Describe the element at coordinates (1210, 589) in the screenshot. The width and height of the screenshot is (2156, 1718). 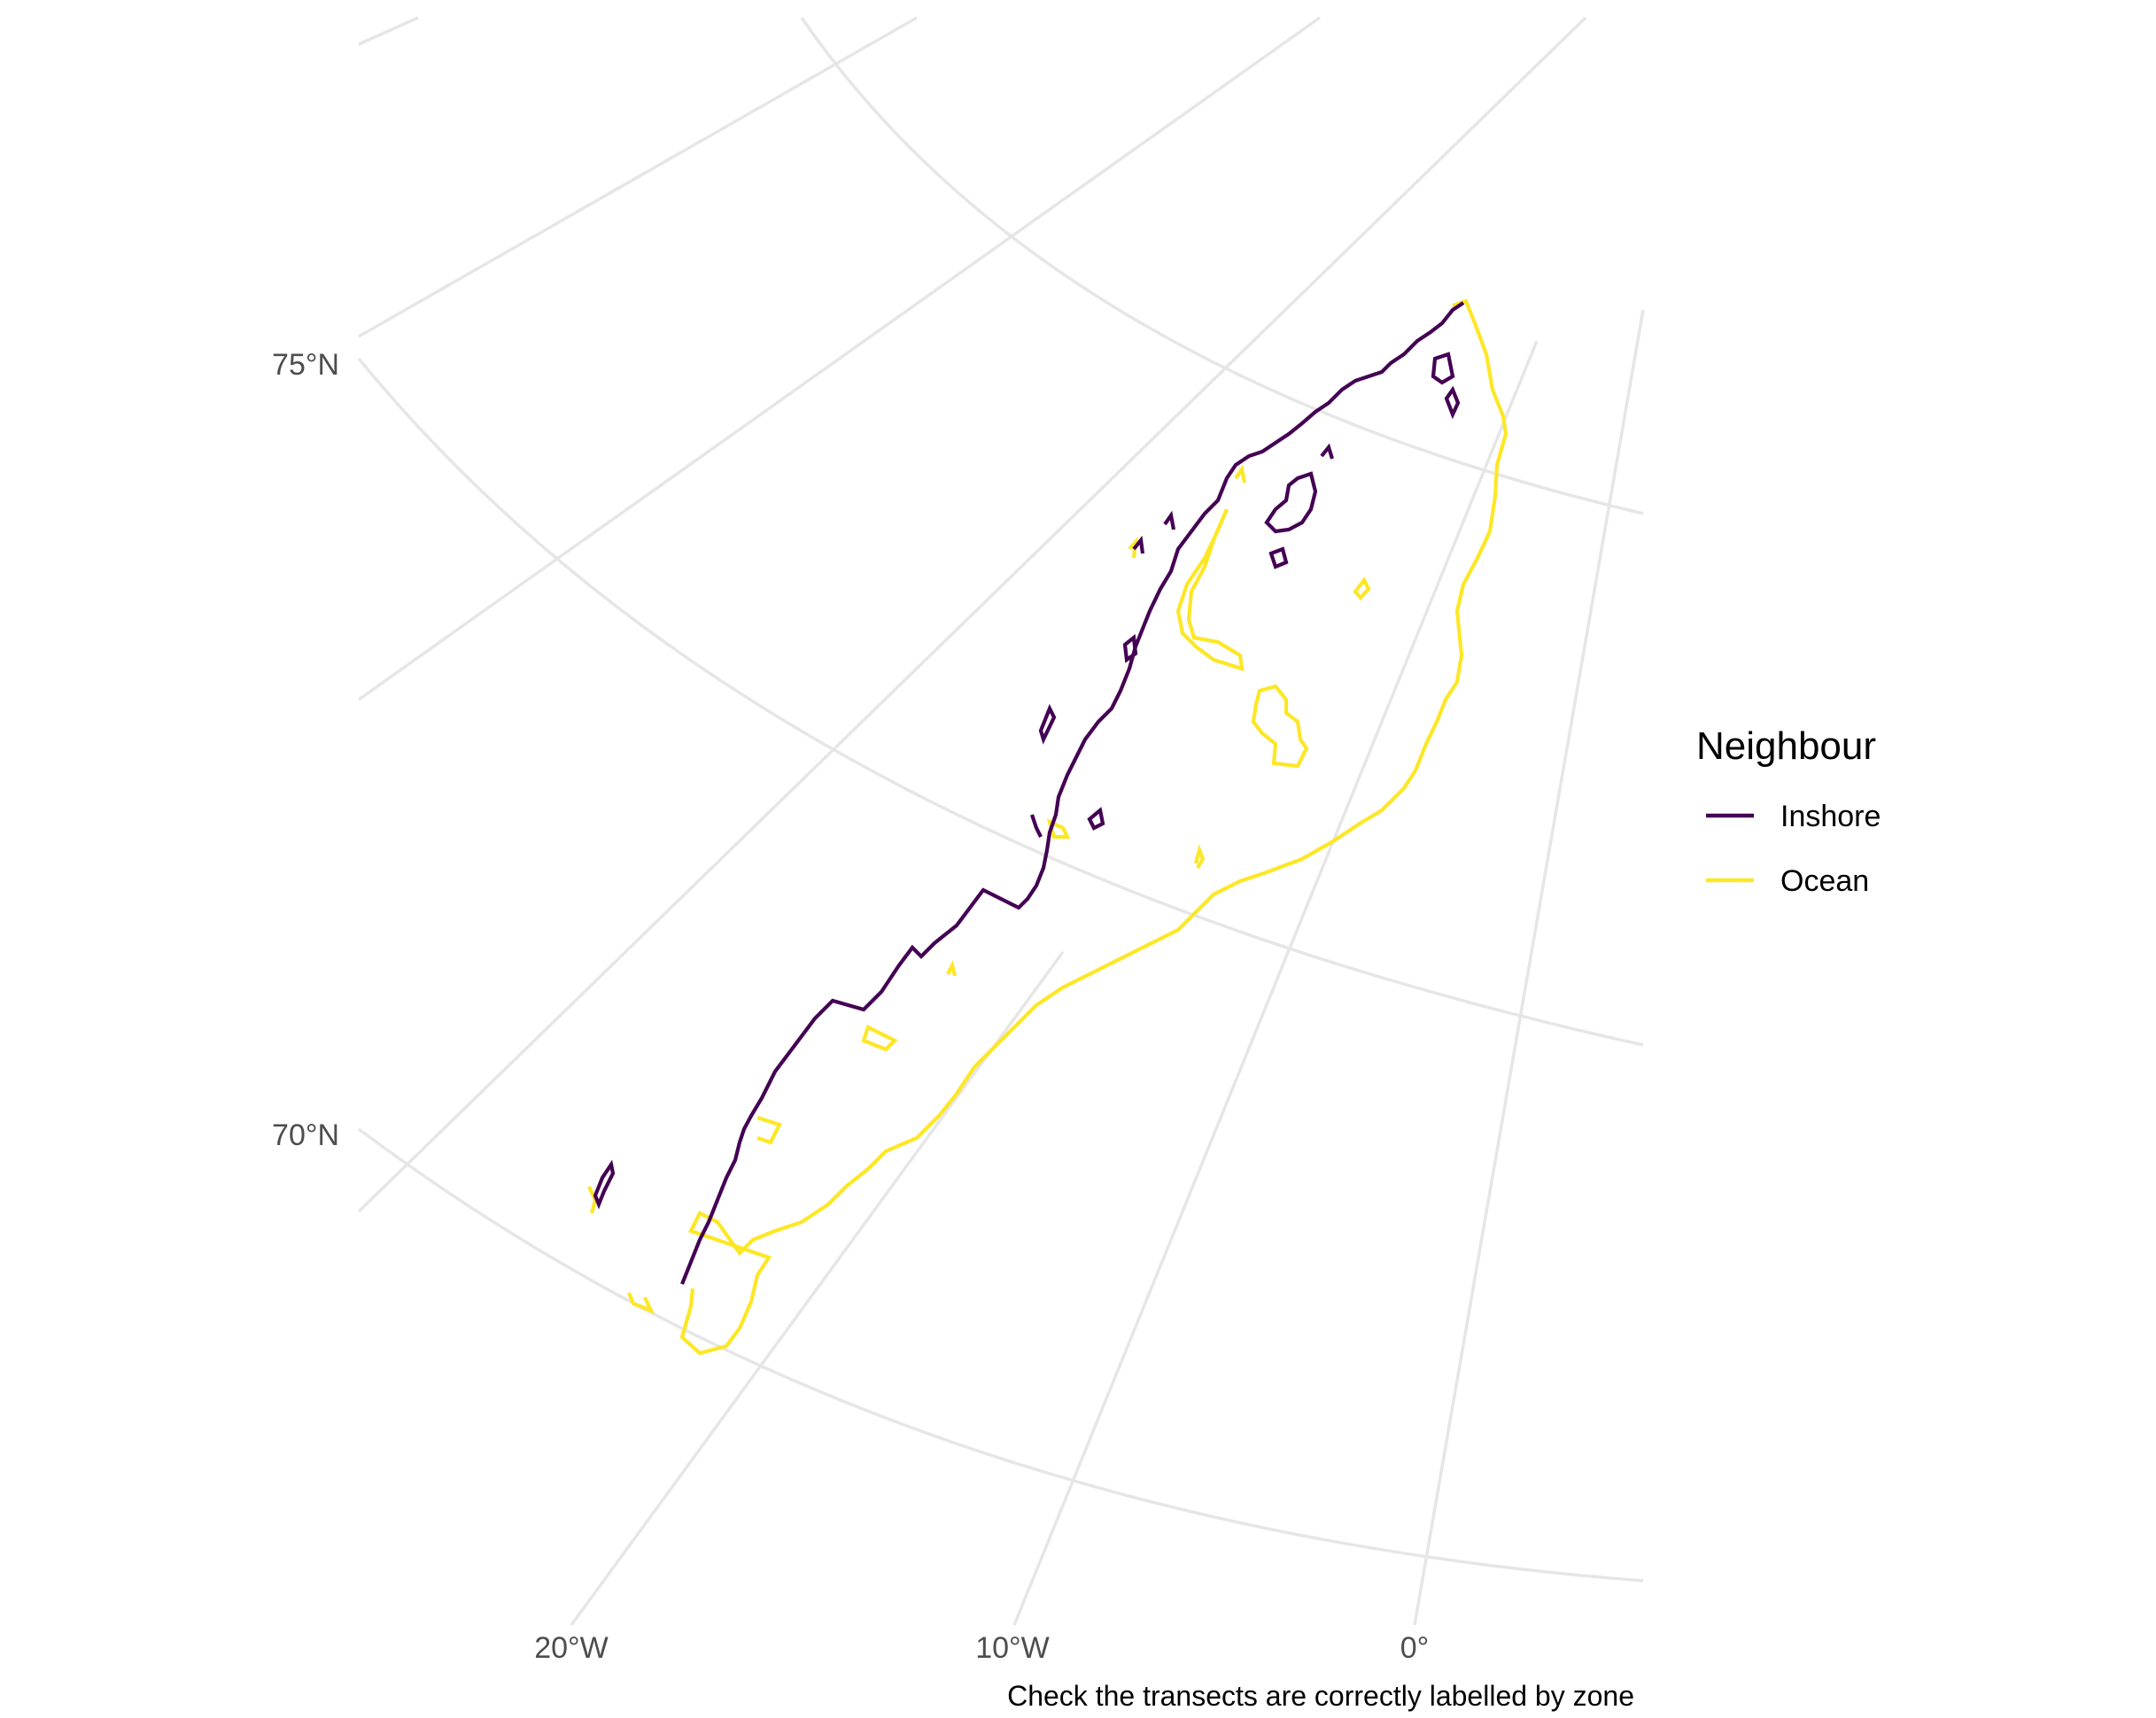
I see `ocean-inner-spur` at that location.